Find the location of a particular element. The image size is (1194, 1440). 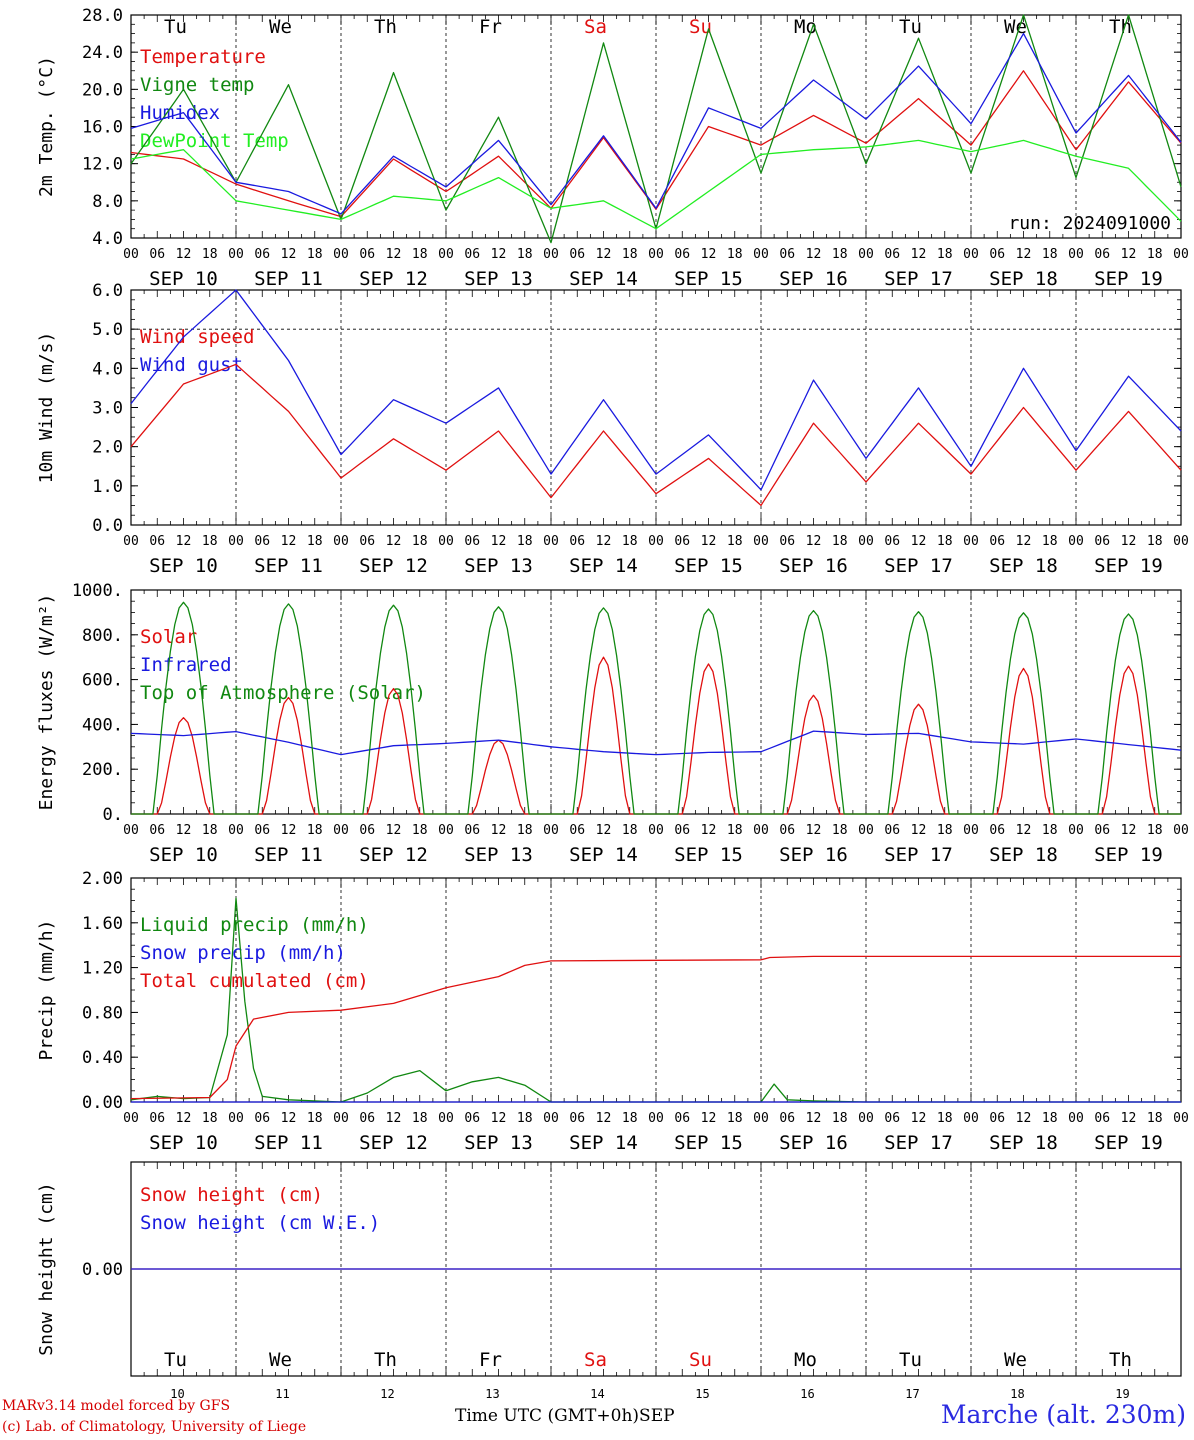

legend-entry: DewPoint Temp is located at coordinates (214, 141).